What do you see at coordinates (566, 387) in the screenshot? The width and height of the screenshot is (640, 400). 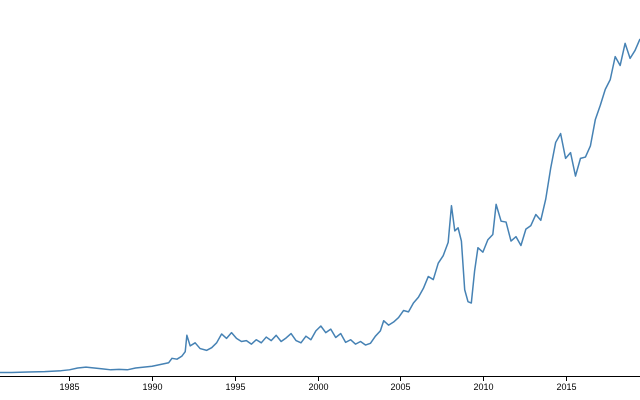 I see `x-tick-label: 2015` at bounding box center [566, 387].